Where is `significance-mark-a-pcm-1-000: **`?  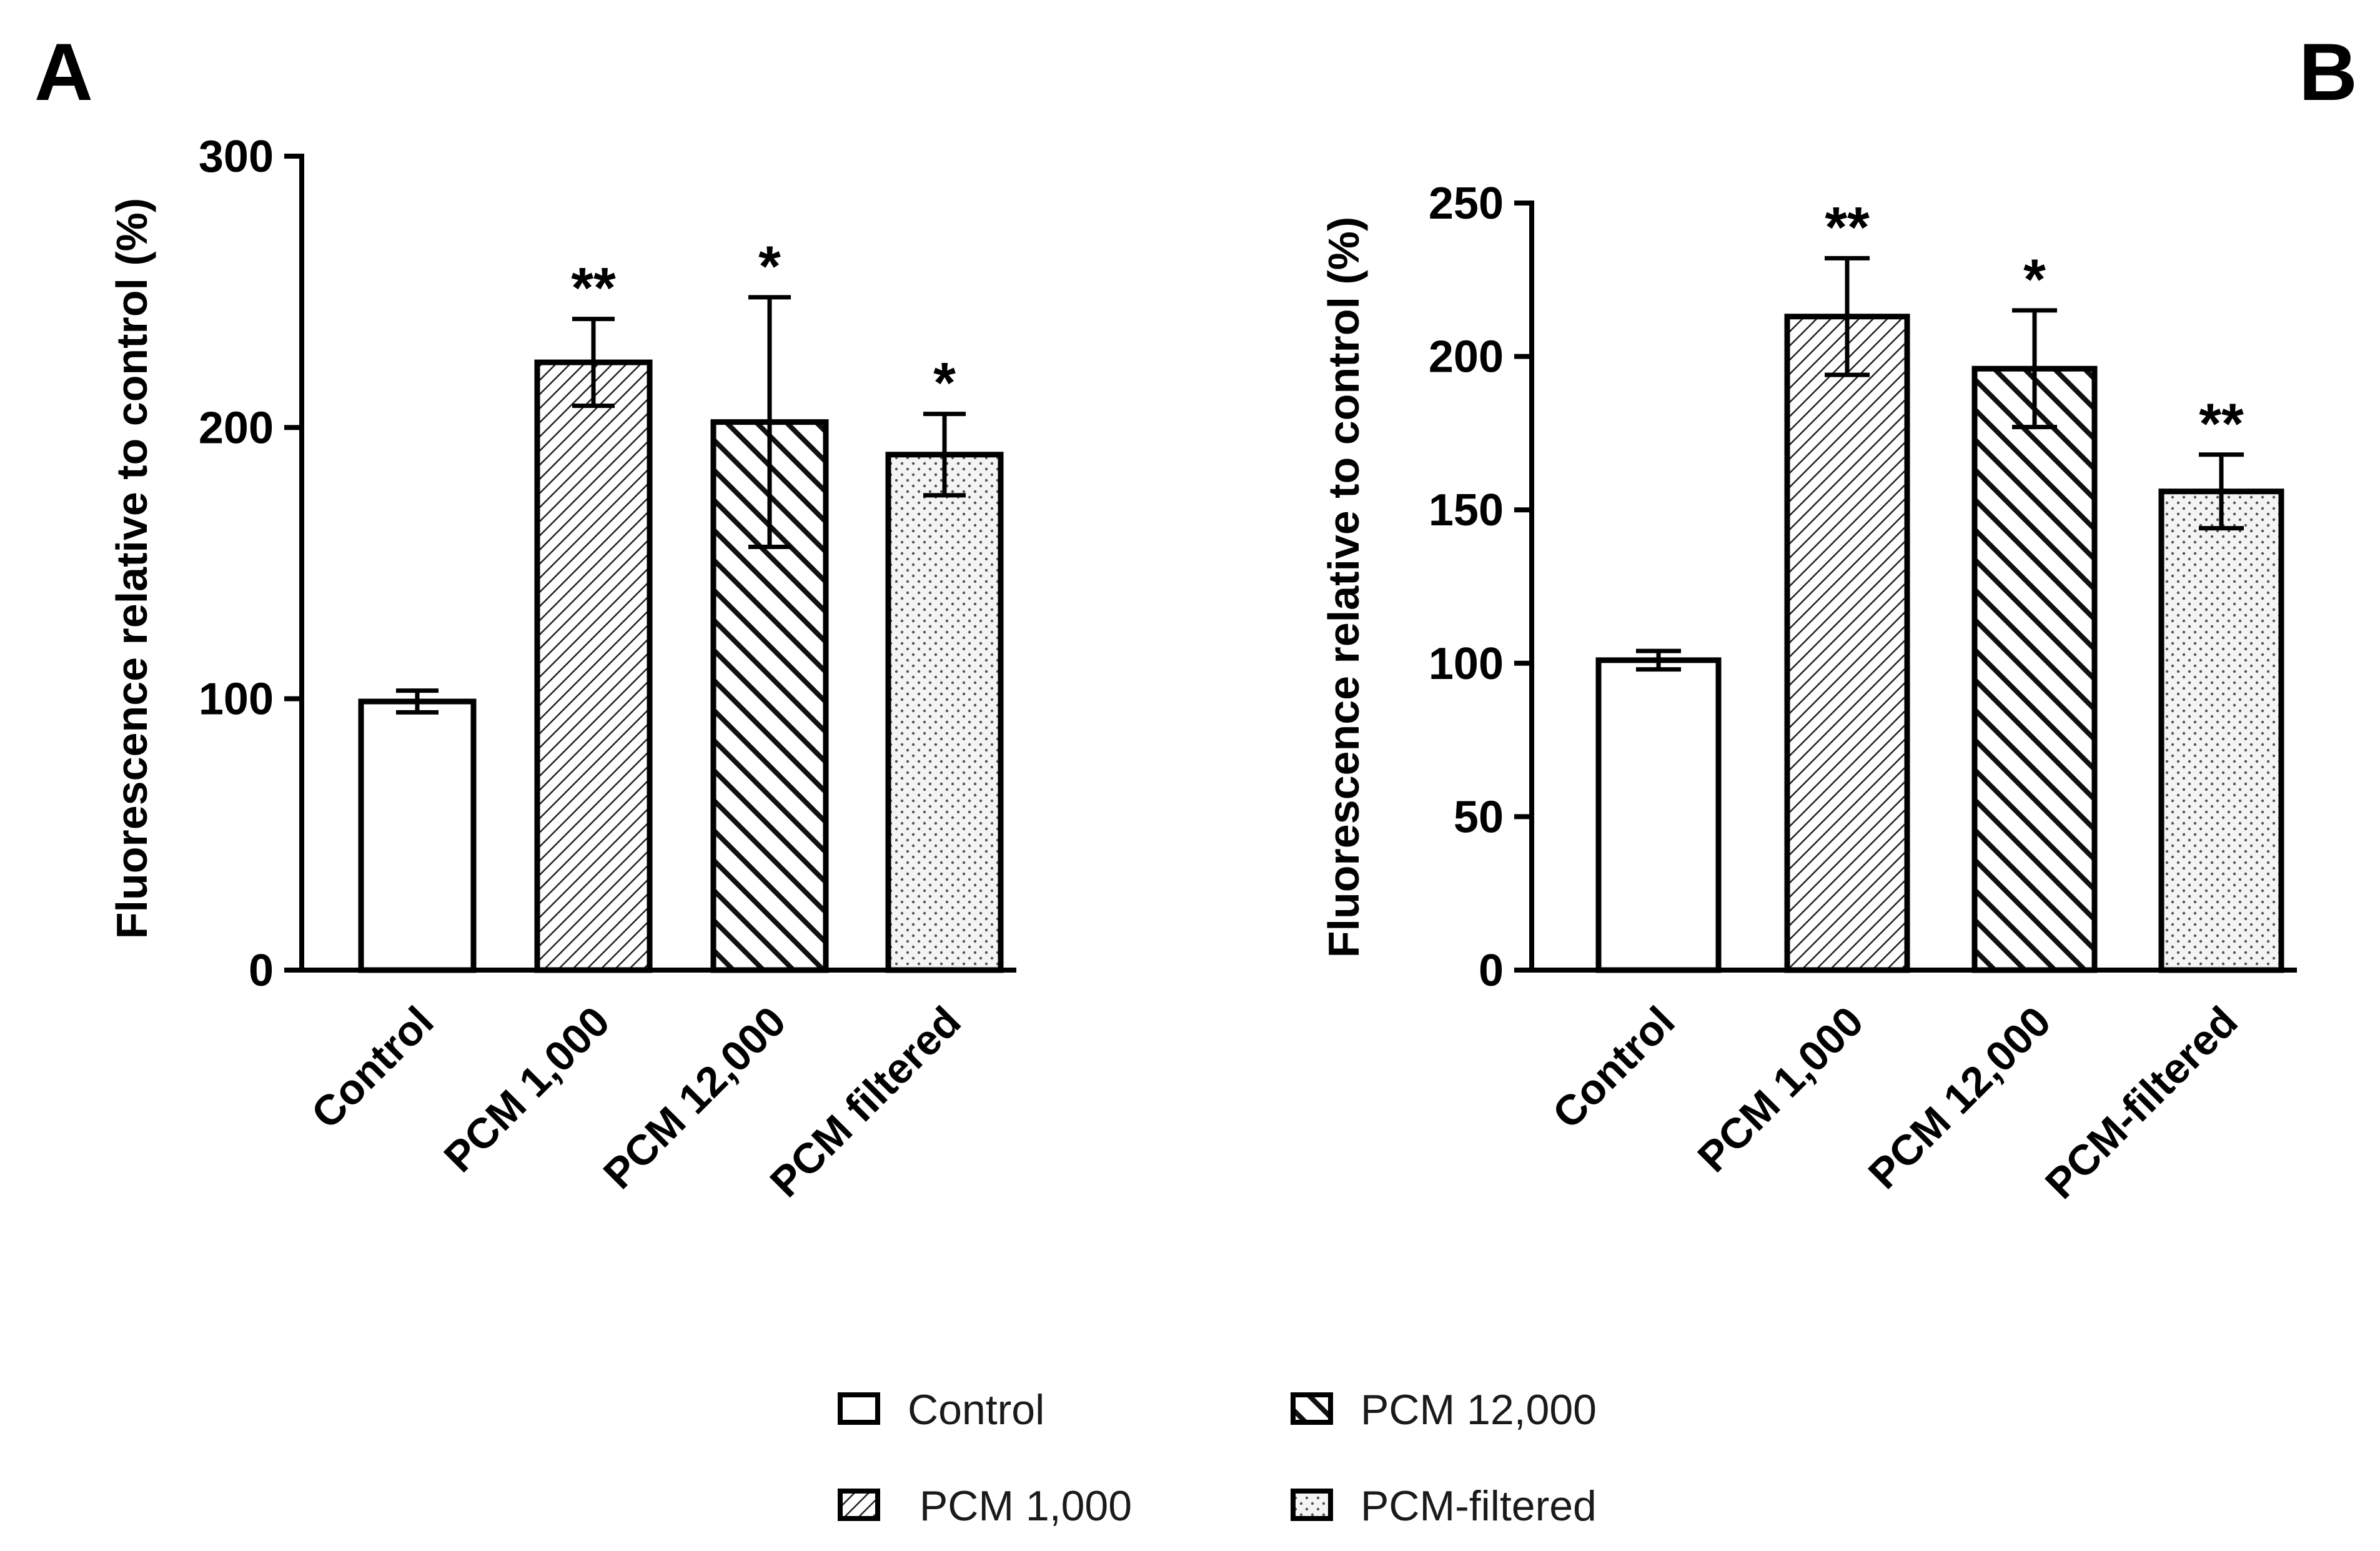
significance-mark-a-pcm-1-000: ** is located at coordinates (593, 288).